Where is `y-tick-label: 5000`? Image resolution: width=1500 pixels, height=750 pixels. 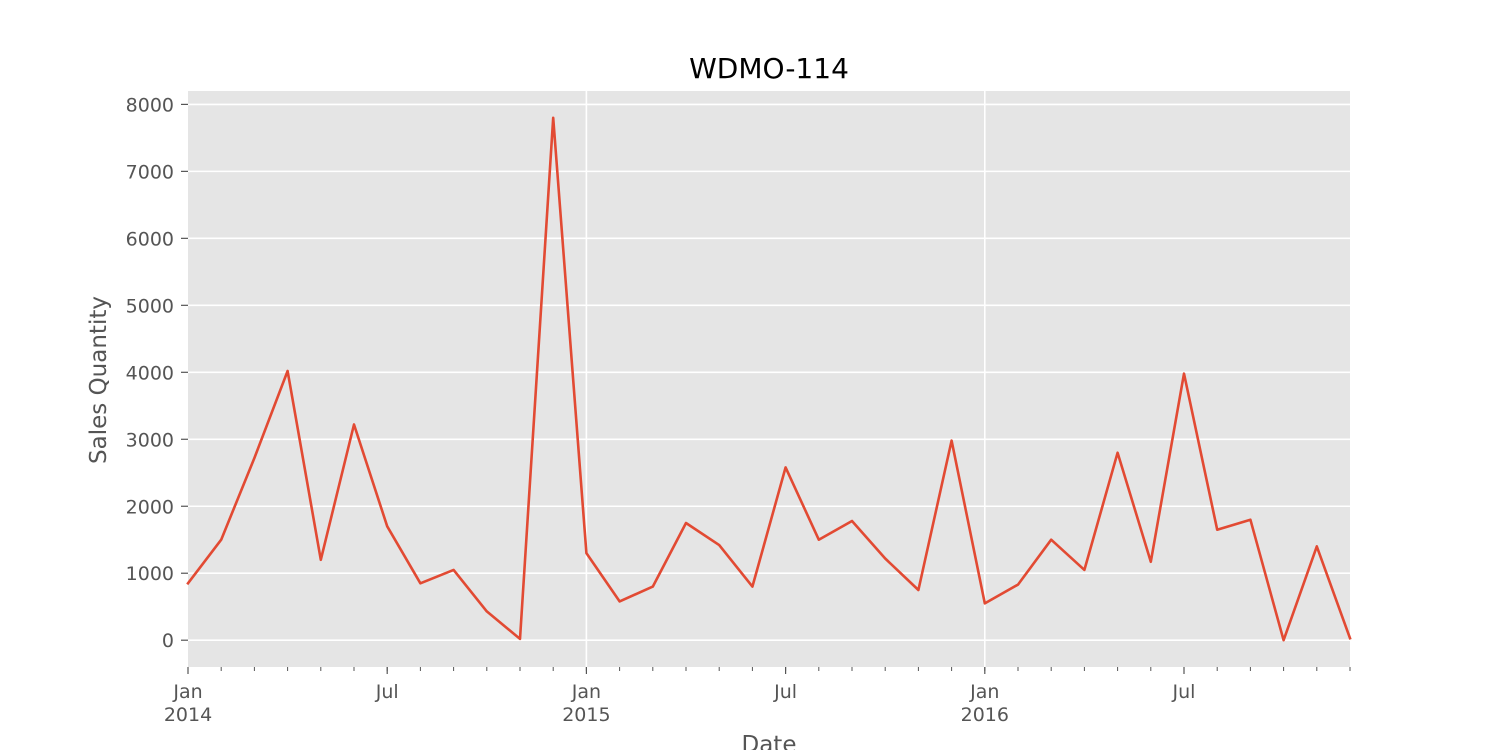
y-tick-label: 5000 is located at coordinates (150, 306).